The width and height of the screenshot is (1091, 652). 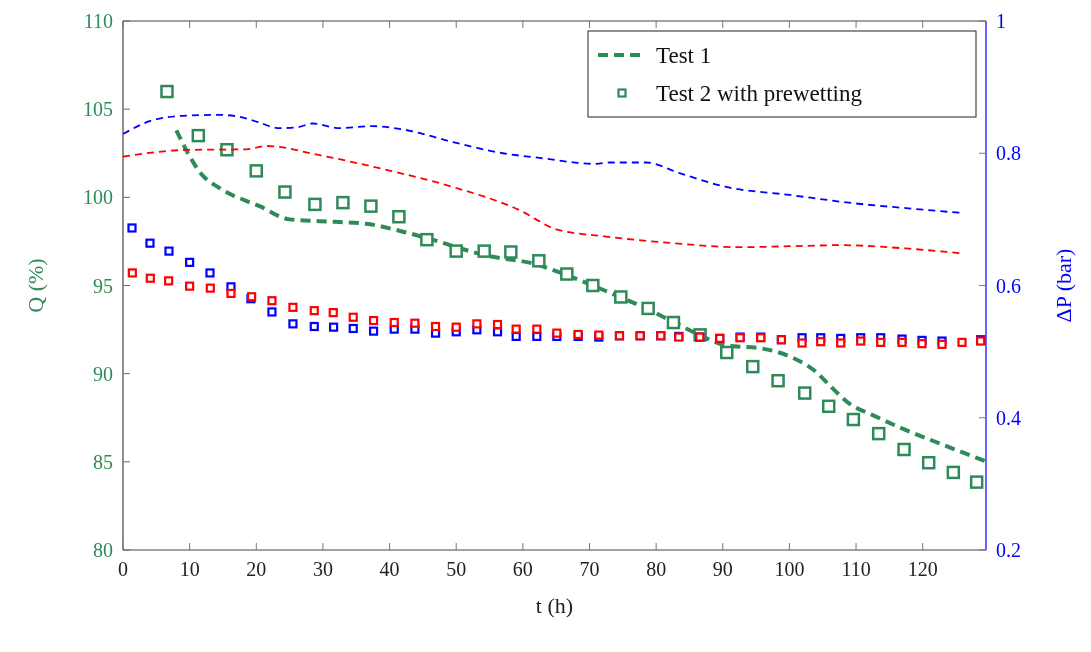 What do you see at coordinates (922, 569) in the screenshot?
I see `x-tick-label: 120` at bounding box center [922, 569].